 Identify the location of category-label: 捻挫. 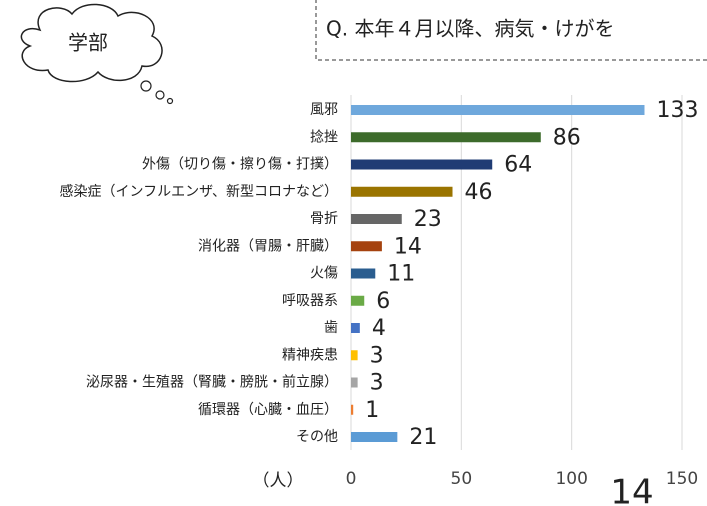
(324, 137).